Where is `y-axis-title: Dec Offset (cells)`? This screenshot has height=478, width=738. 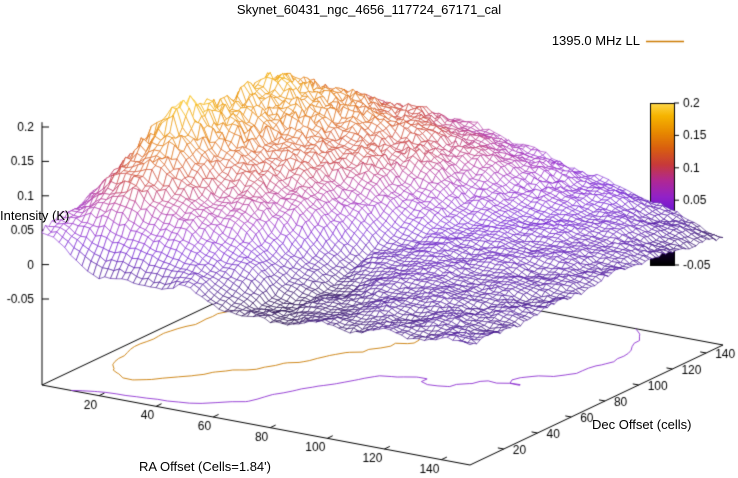 y-axis-title: Dec Offset (cells) is located at coordinates (642, 424).